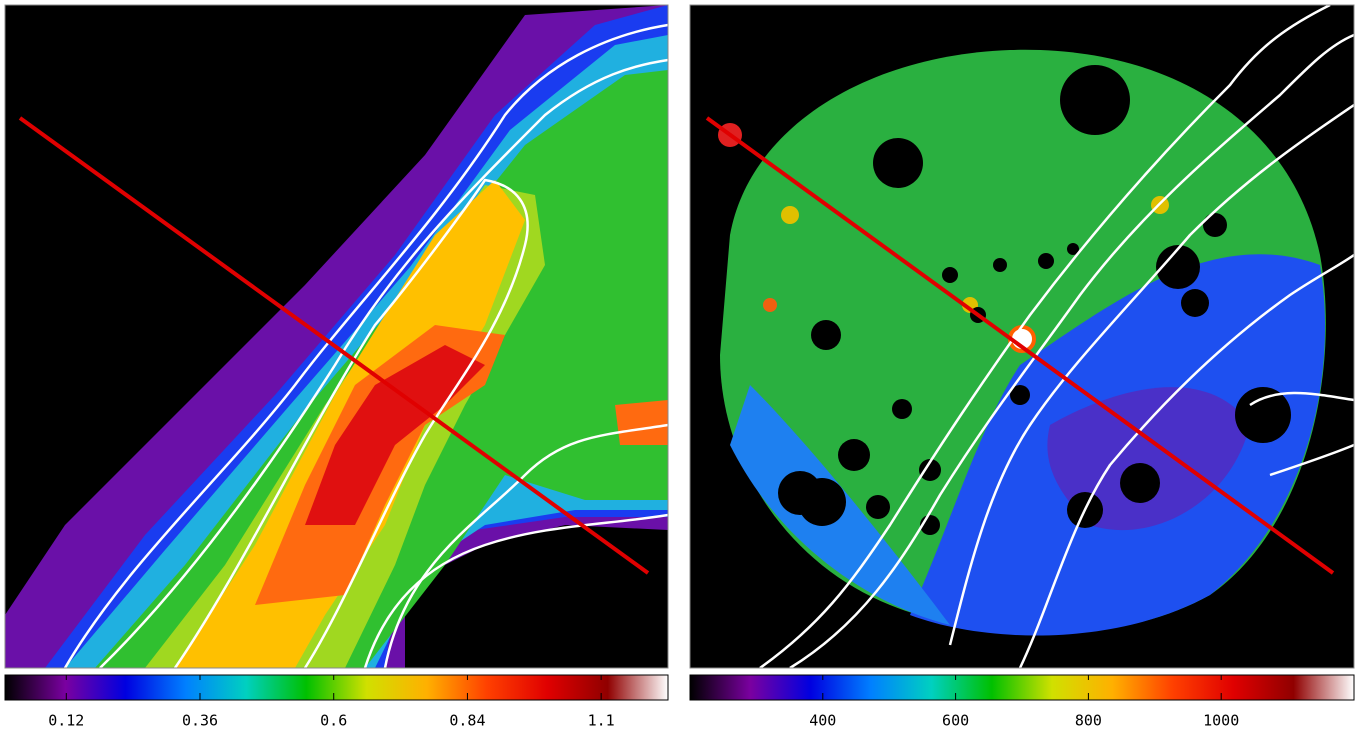  Describe the element at coordinates (1088, 721) in the screenshot. I see `colorbar-tick-label: 800` at that location.